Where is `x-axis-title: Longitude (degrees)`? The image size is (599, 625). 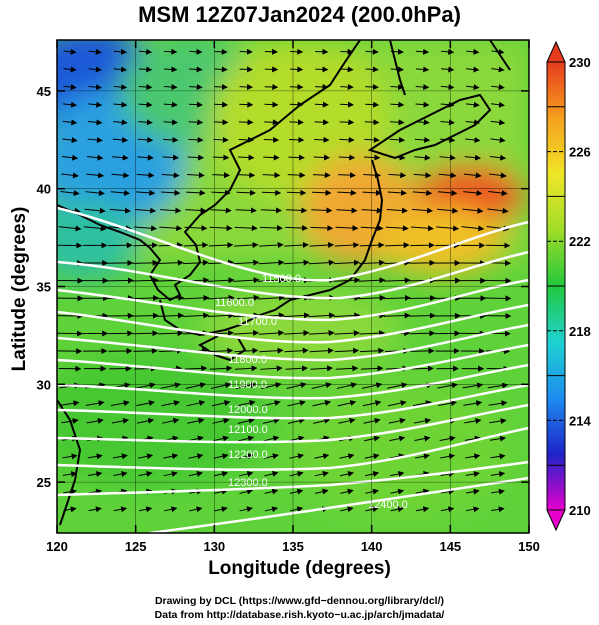 x-axis-title: Longitude (degrees) is located at coordinates (299, 568).